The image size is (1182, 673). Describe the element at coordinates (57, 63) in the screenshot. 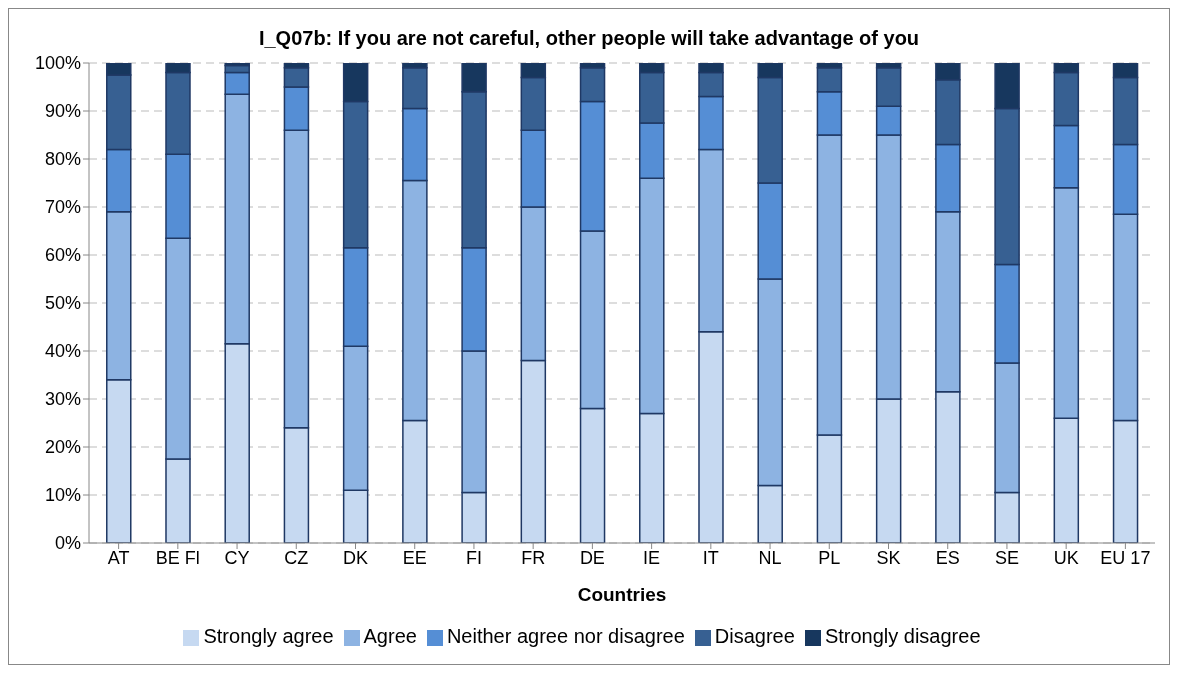

I see `y-tick-label: 100%` at that location.